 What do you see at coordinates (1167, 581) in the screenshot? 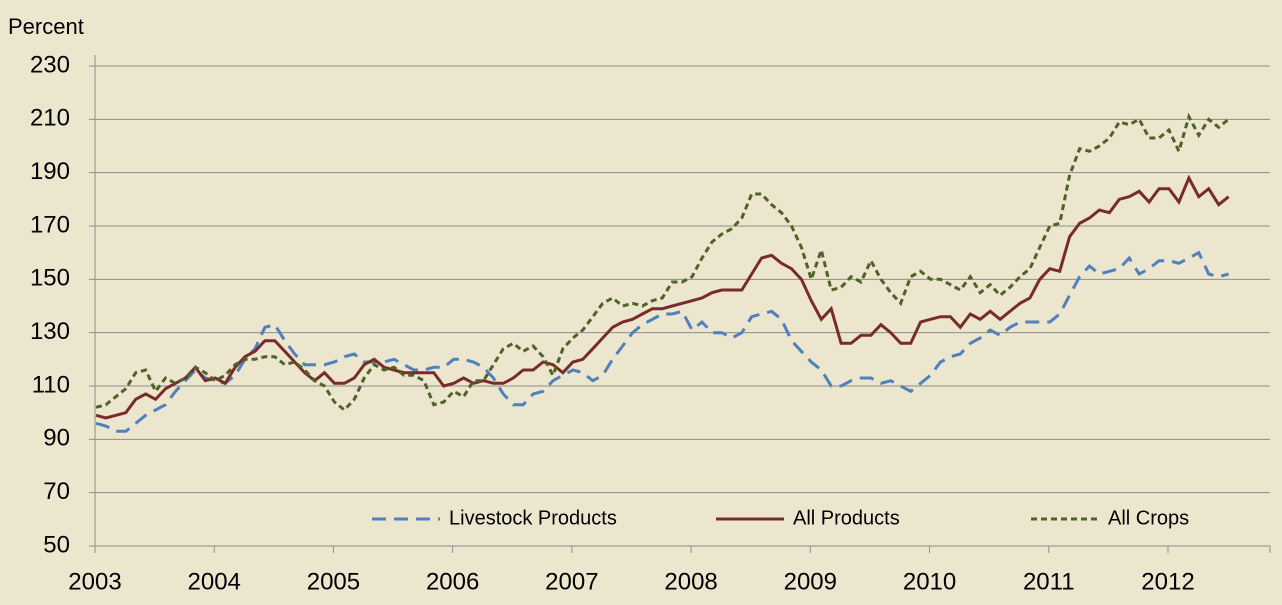
I see `x-tick-label: 2012` at bounding box center [1167, 581].